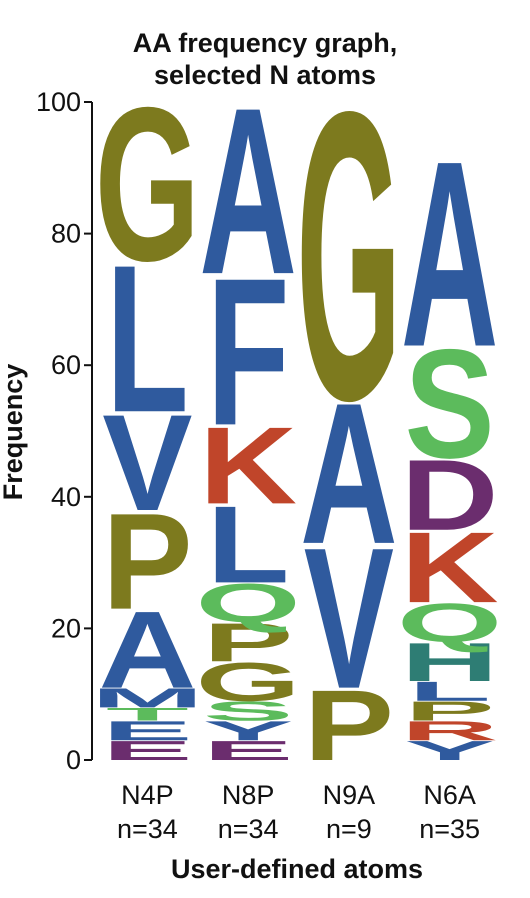  What do you see at coordinates (349, 795) in the screenshot?
I see `x-tick-label: N9A` at bounding box center [349, 795].